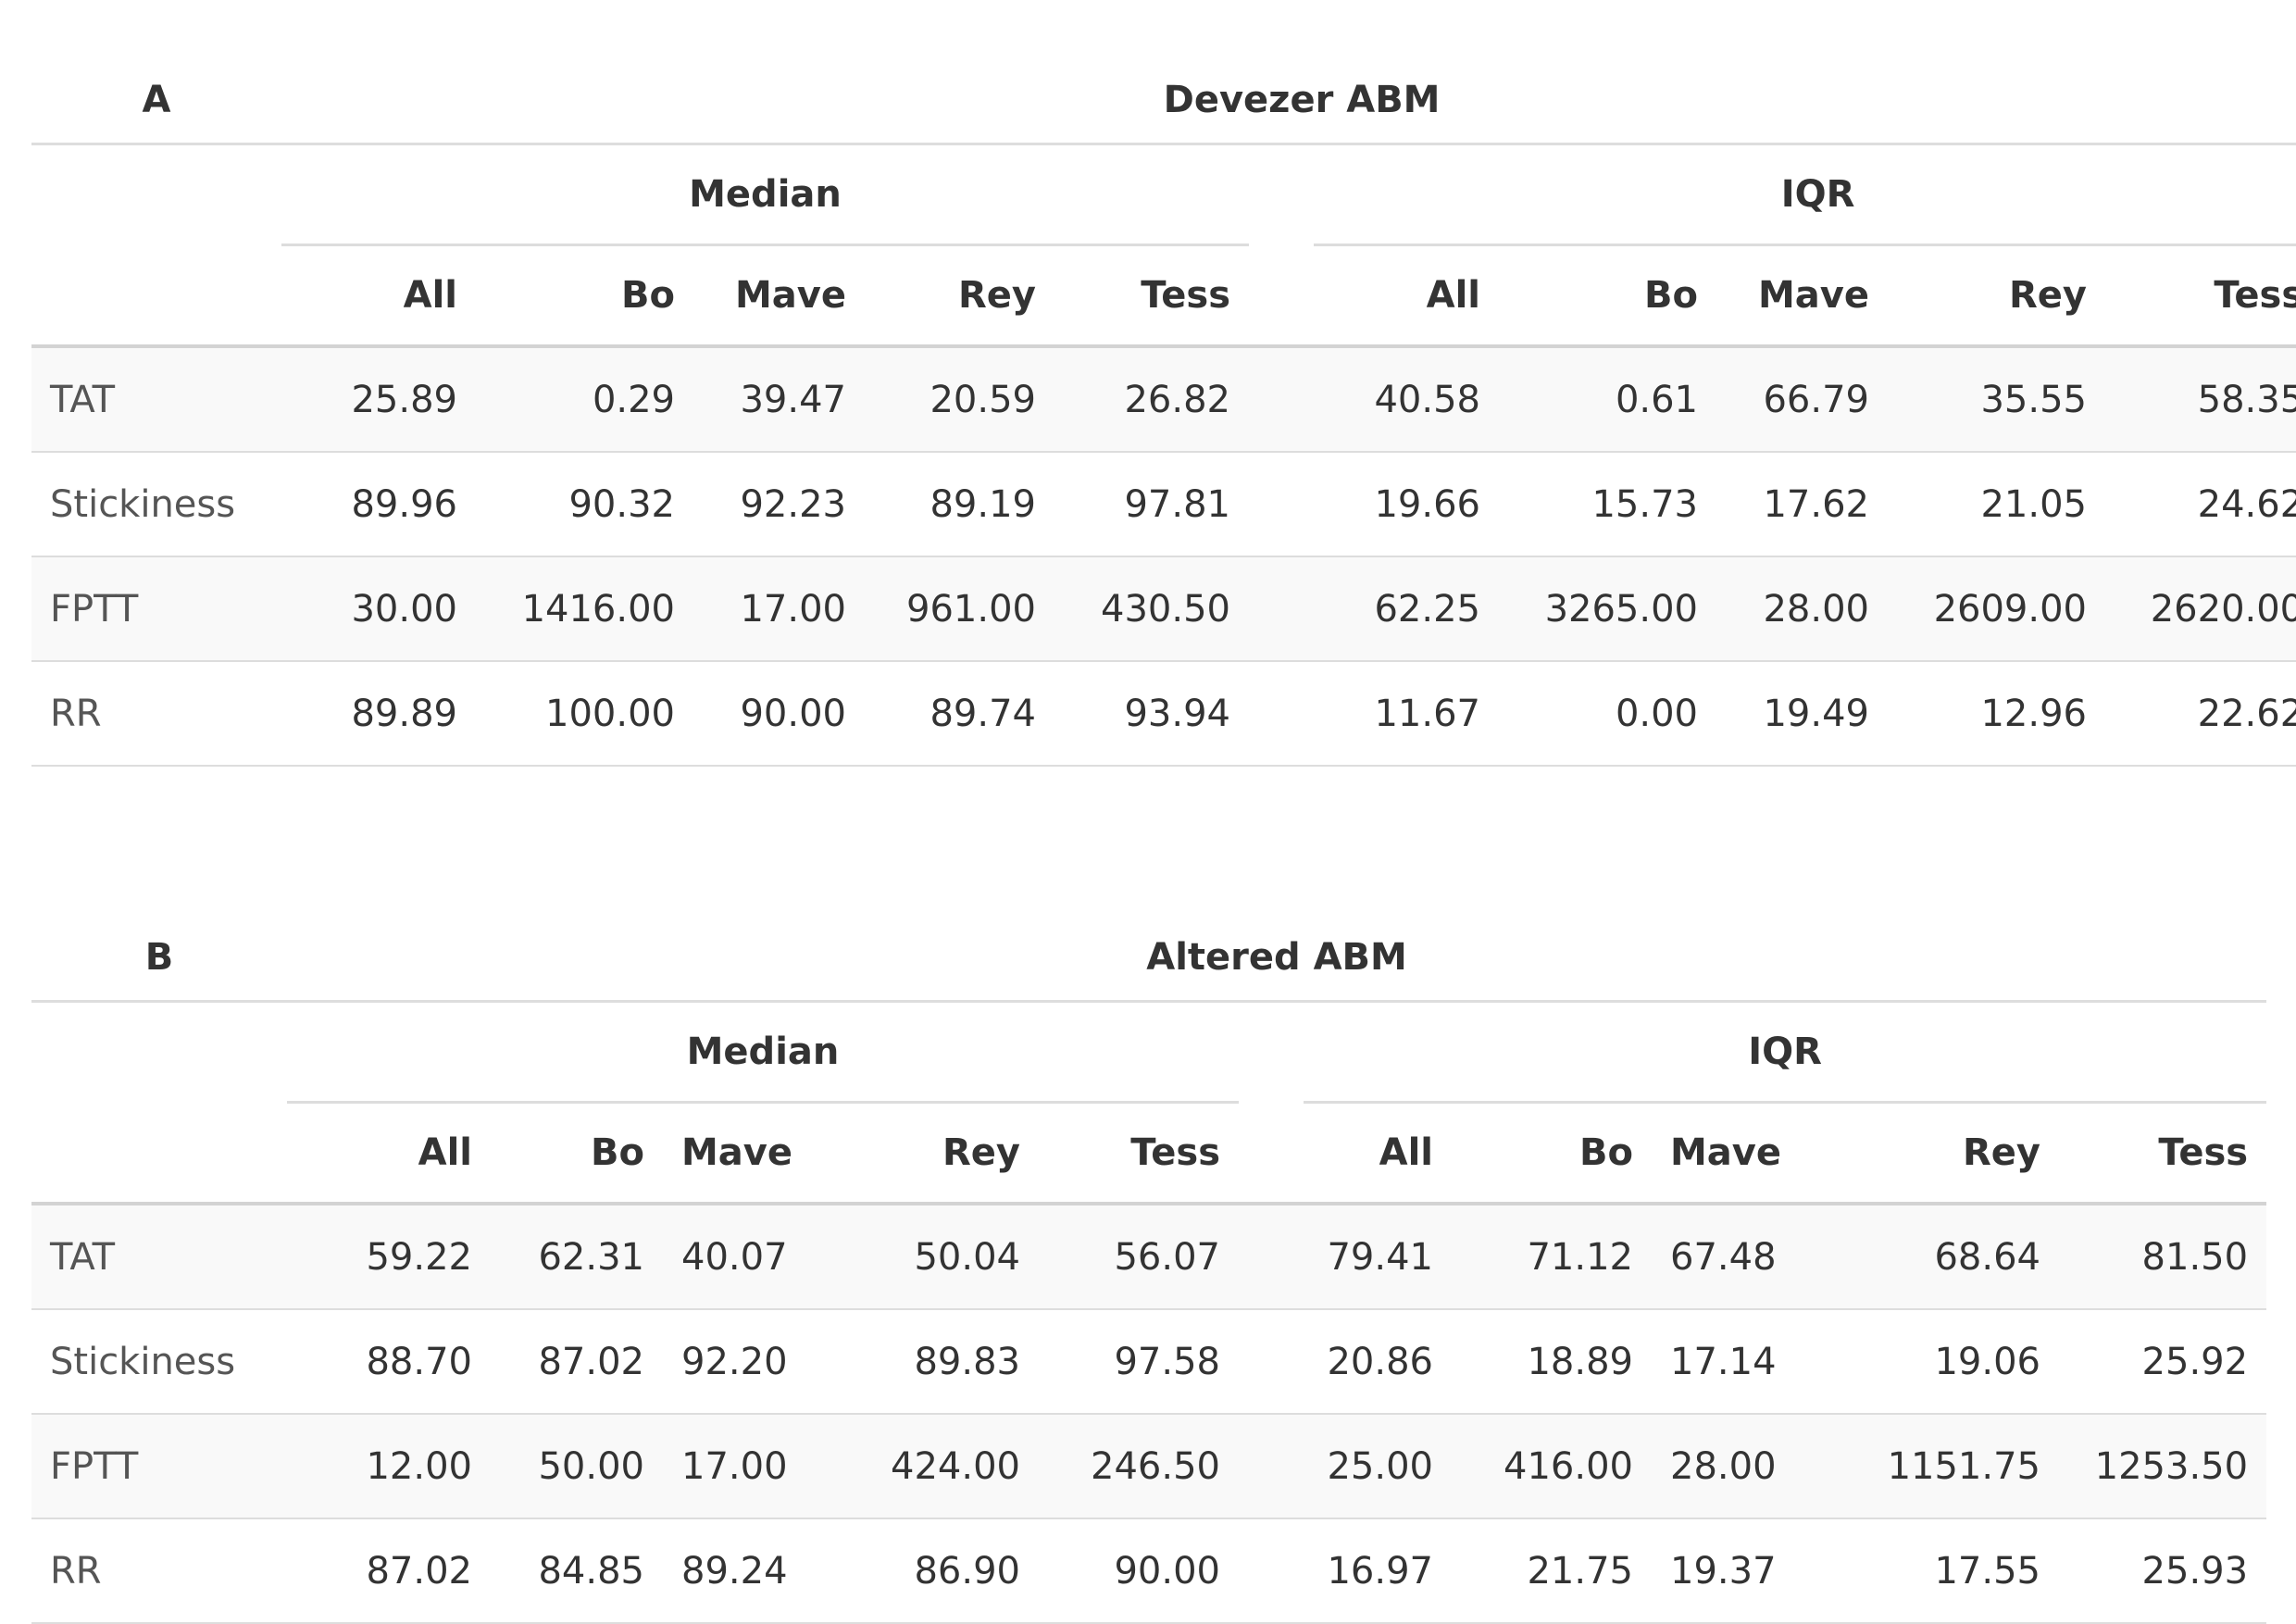 The width and height of the screenshot is (2296, 1624). Describe the element at coordinates (959, 609) in the screenshot. I see `cell-median-rey: 961.00` at that location.